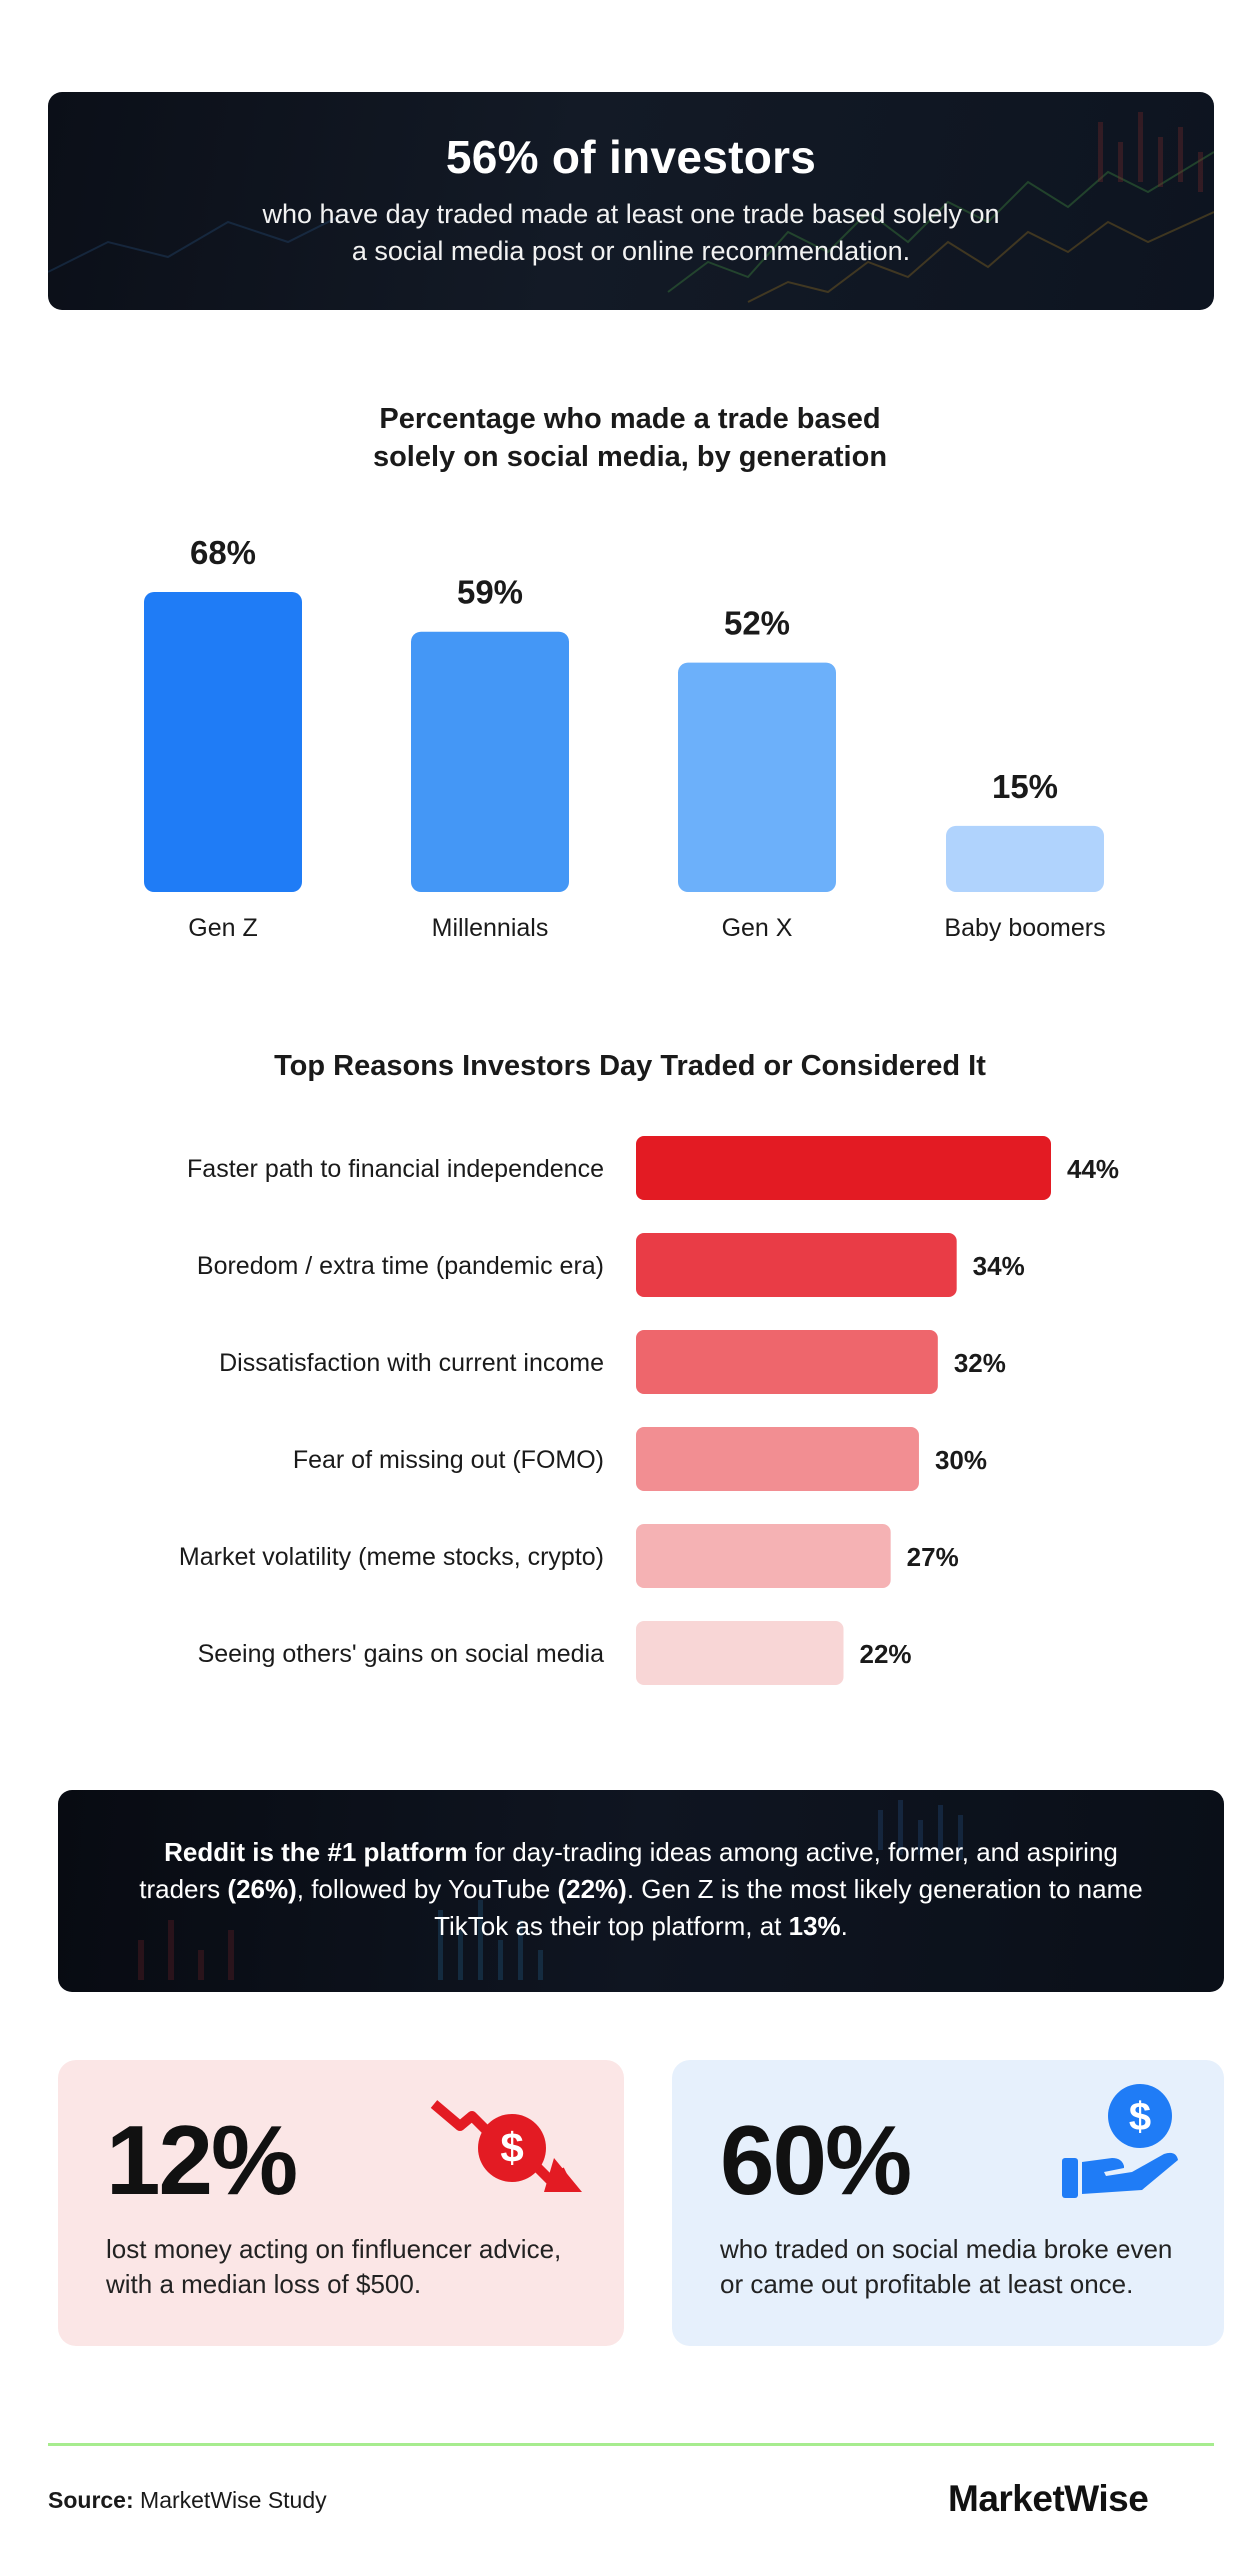  I want to click on reason-category-label-0: Faster path to financial independence, so click(395, 1169).